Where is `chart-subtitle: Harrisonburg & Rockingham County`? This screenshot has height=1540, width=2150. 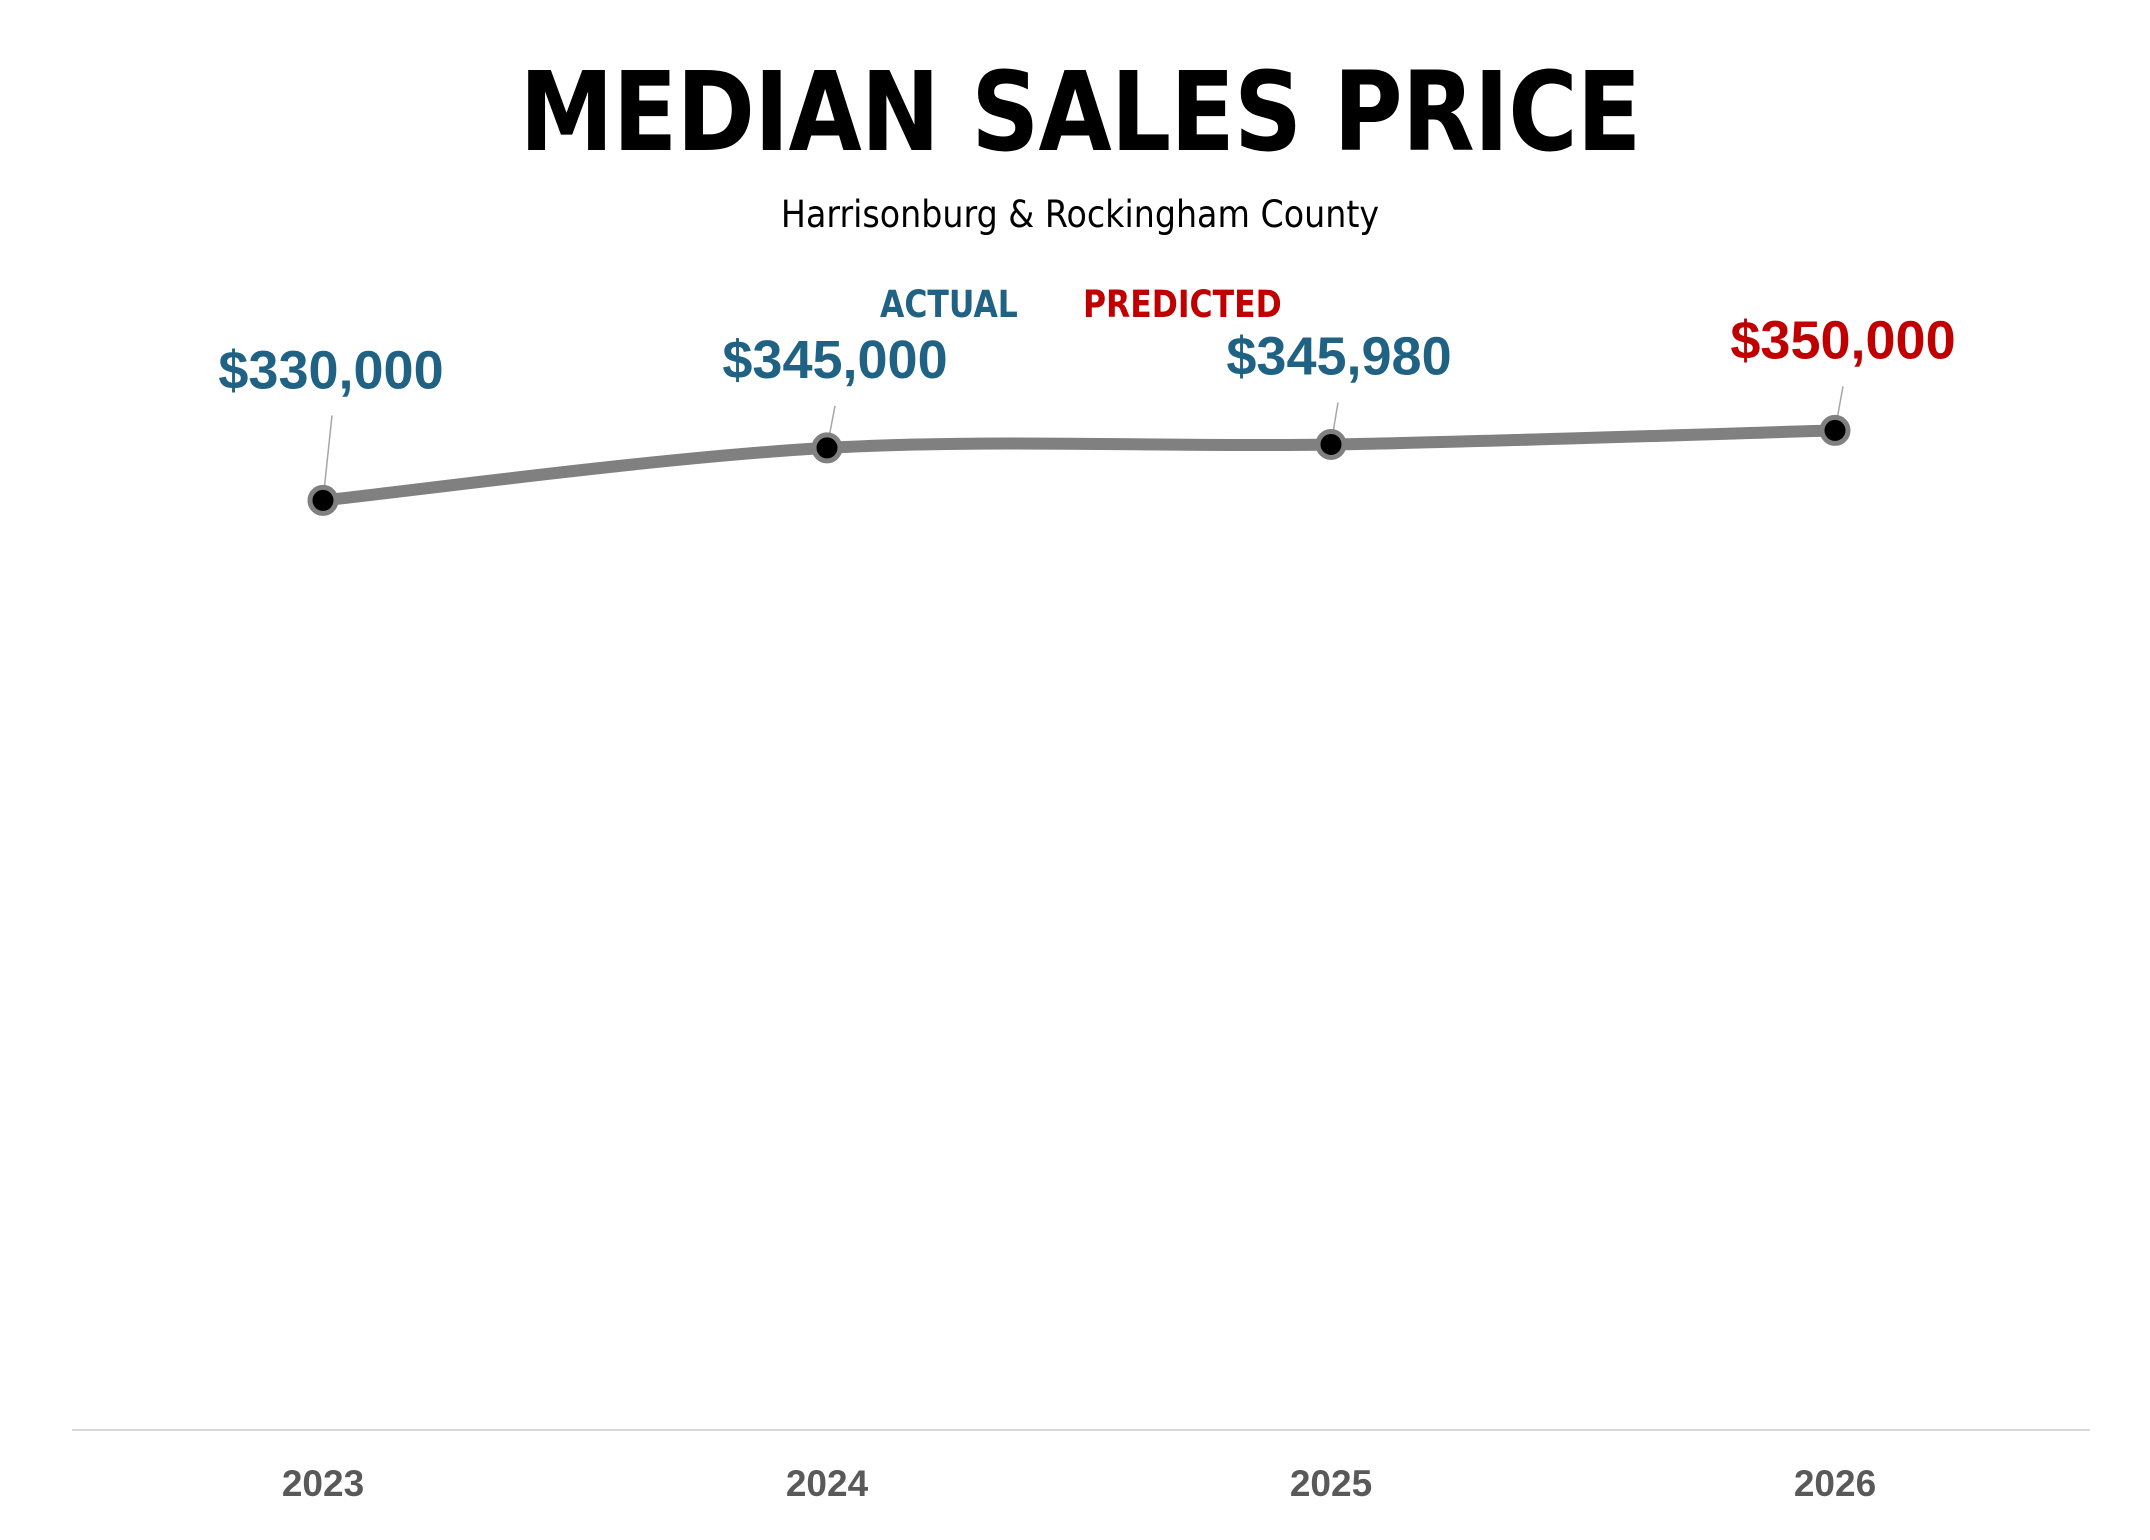
chart-subtitle: Harrisonburg & Rockingham County is located at coordinates (1080, 214).